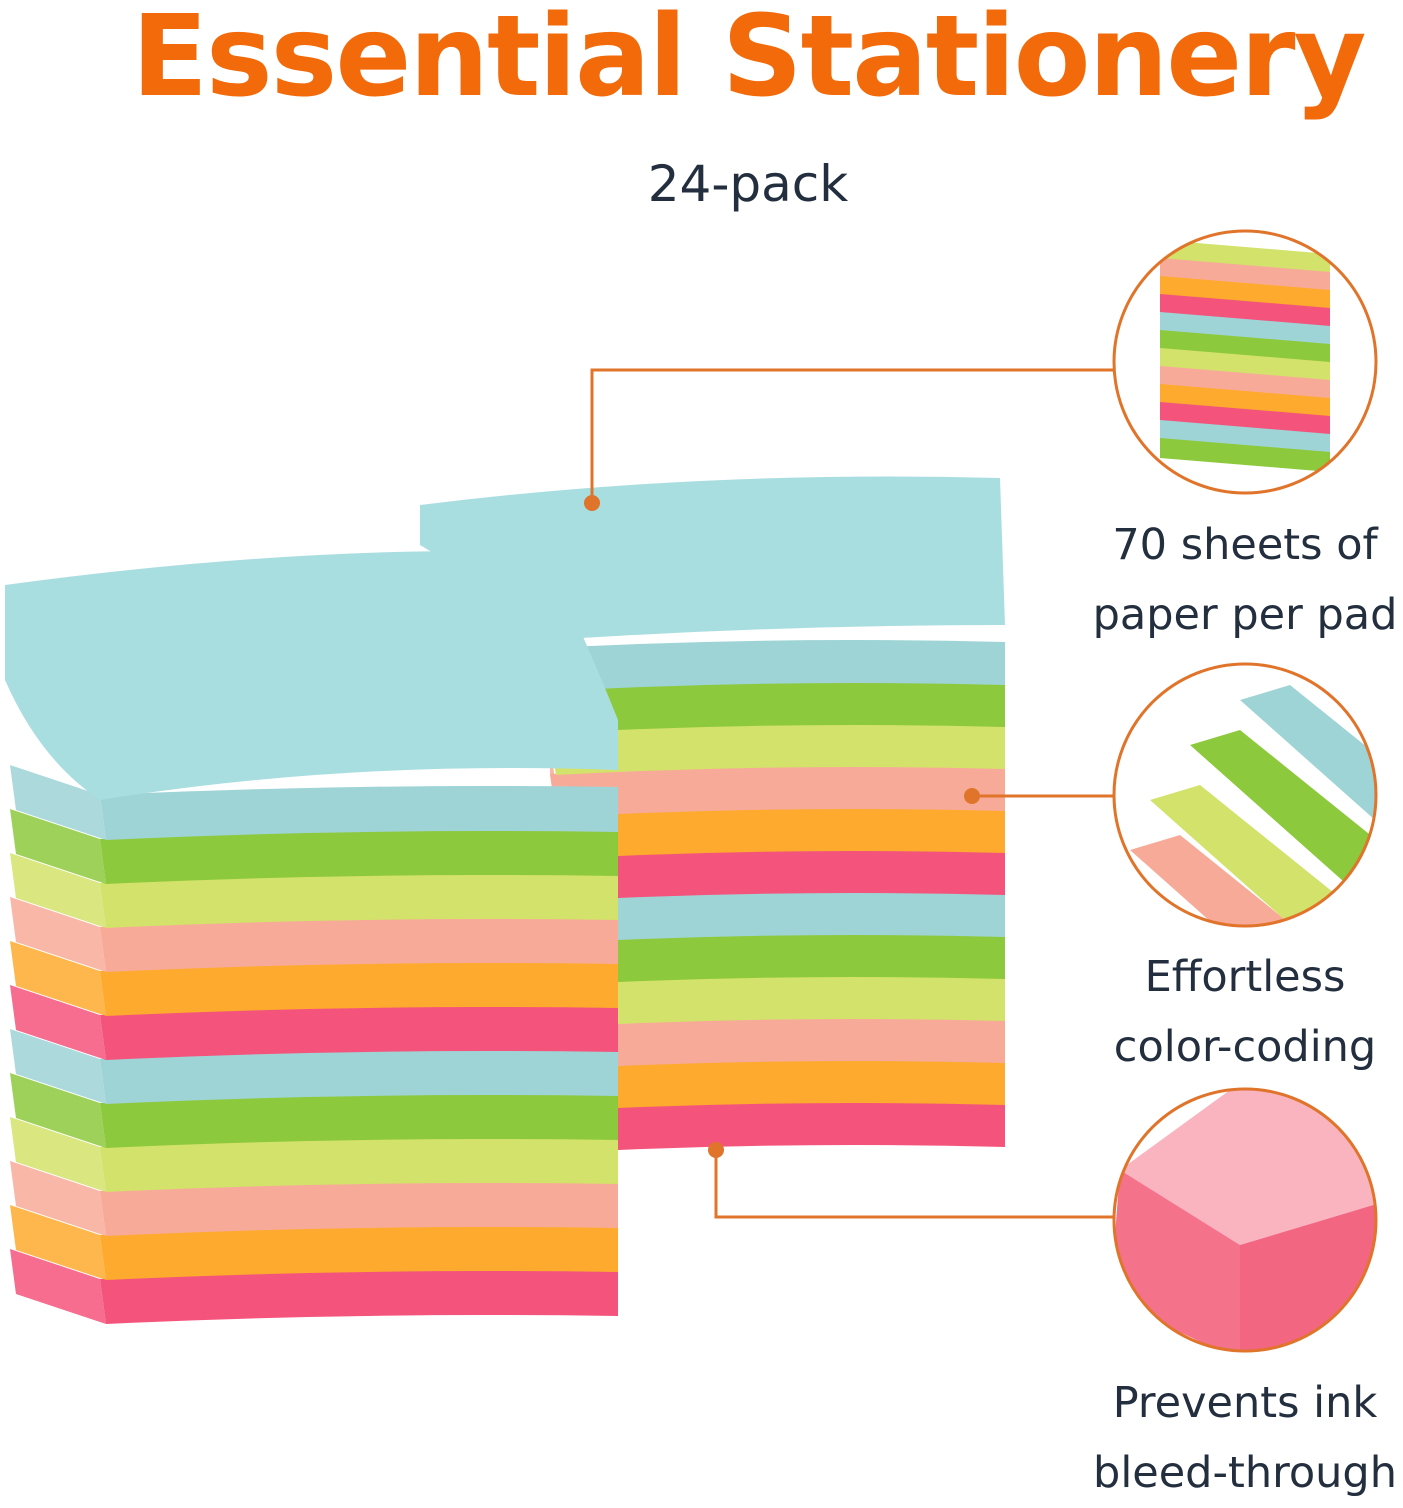 The width and height of the screenshot is (1403, 1508). What do you see at coordinates (1244, 1012) in the screenshot?
I see `feature-caption-color-coding: Effortless color-coding` at bounding box center [1244, 1012].